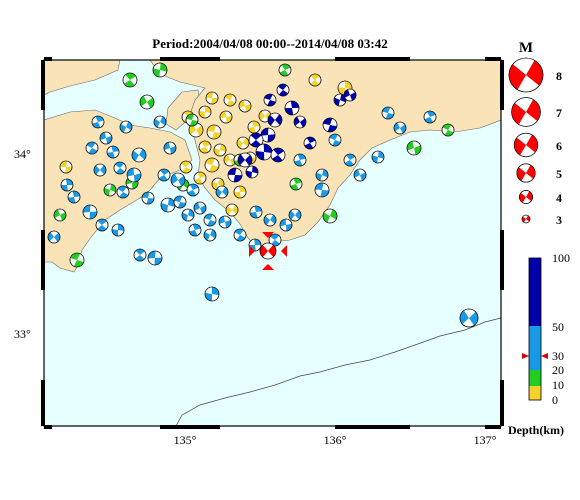 This screenshot has width=580, height=500. I want to click on depth-tick-100: 100, so click(561, 258).